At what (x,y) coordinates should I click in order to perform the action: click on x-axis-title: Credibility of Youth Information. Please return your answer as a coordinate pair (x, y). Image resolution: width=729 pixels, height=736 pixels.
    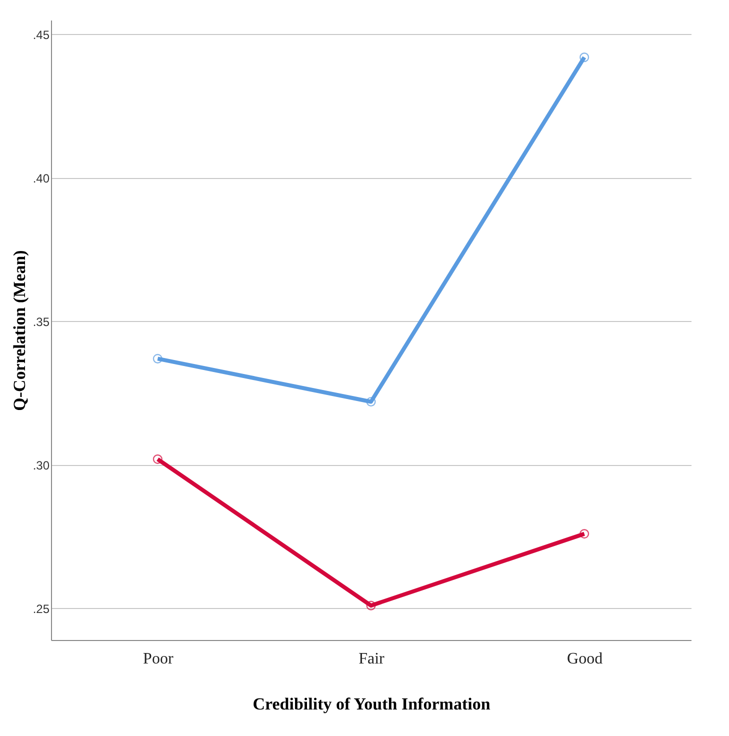
    Looking at the image, I should click on (371, 704).